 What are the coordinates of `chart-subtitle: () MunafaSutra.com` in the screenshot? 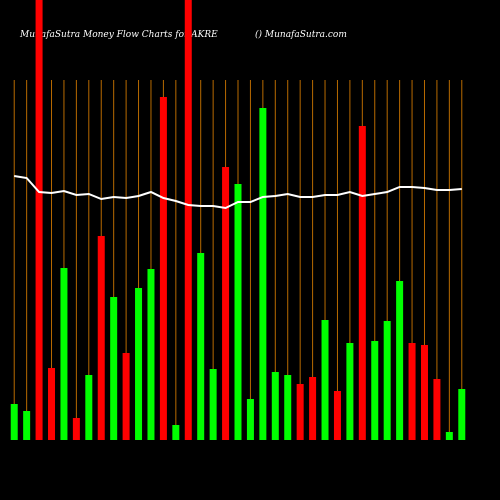 It's located at (301, 34).